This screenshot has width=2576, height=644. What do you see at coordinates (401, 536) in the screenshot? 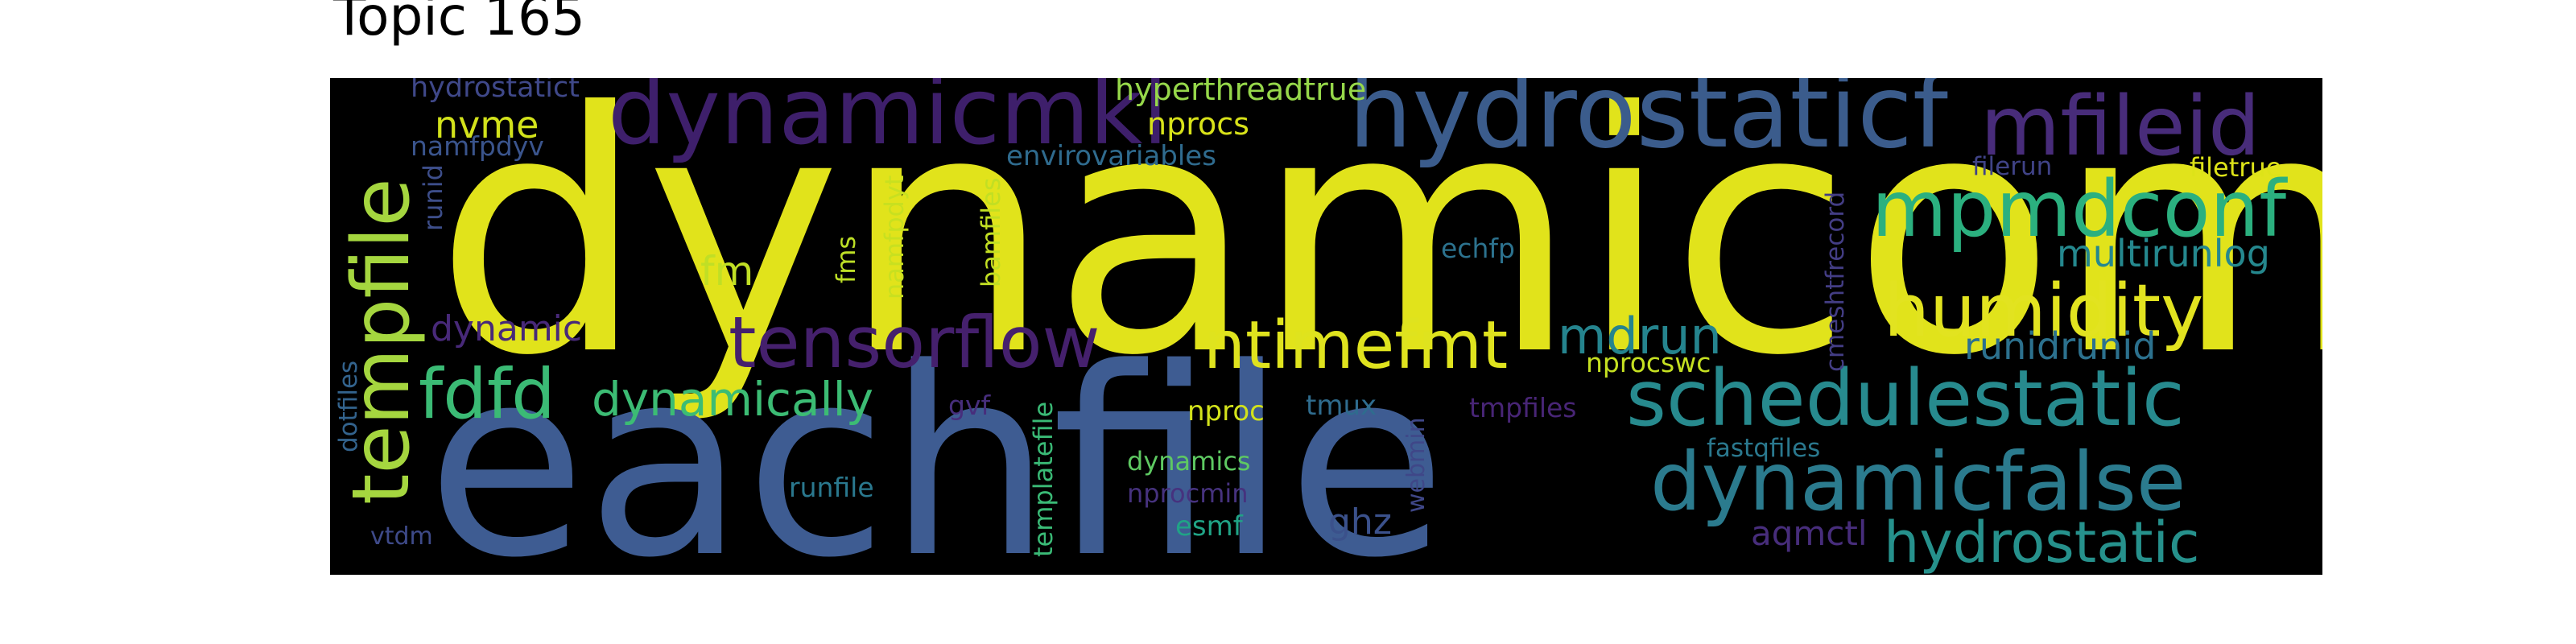
I see `word-vtdm: vtdm` at bounding box center [401, 536].